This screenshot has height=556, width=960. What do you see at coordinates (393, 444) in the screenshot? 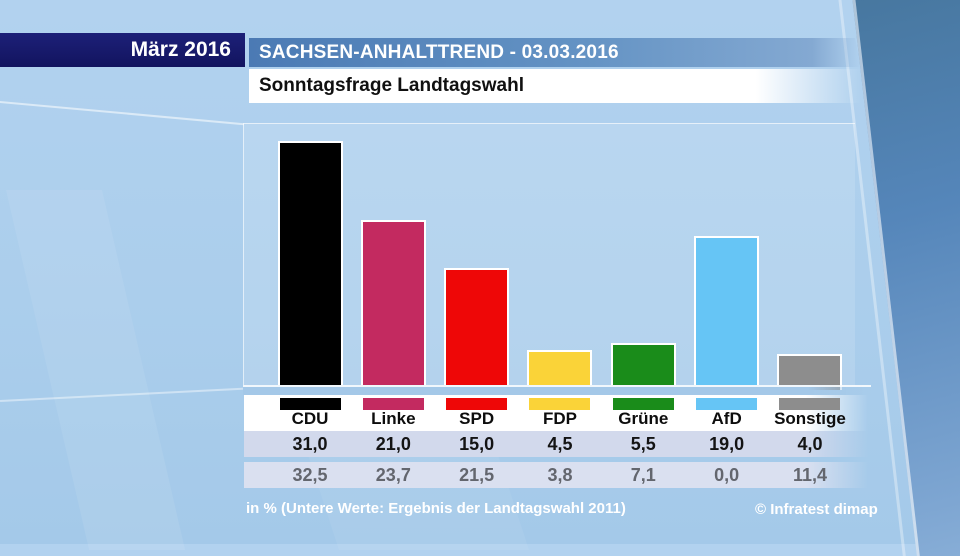
I see `value-current-linke: 21,0` at bounding box center [393, 444].